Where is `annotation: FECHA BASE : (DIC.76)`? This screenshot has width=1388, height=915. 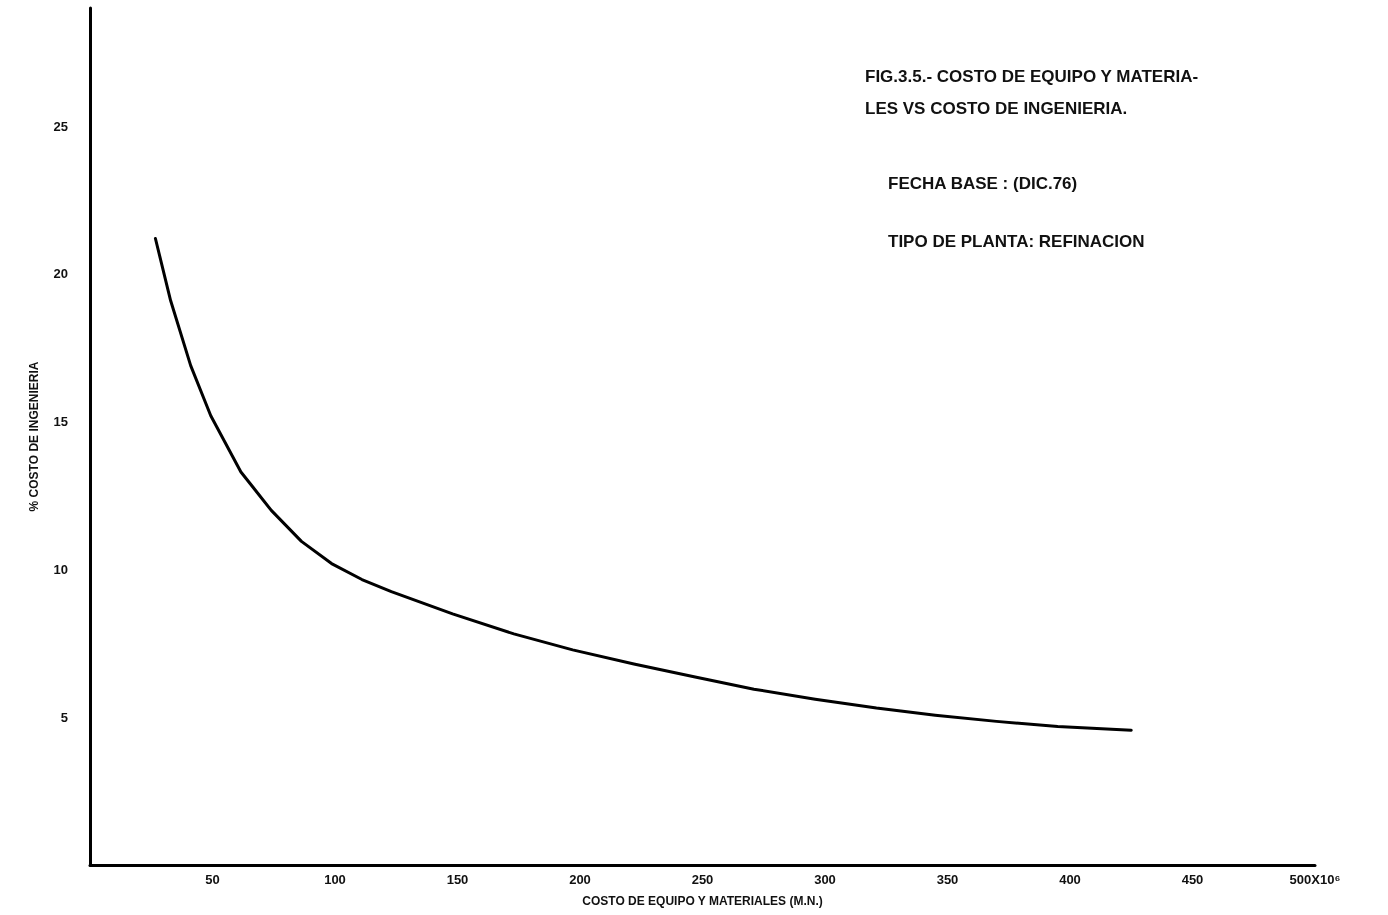 annotation: FECHA BASE : (DIC.76) is located at coordinates (983, 183).